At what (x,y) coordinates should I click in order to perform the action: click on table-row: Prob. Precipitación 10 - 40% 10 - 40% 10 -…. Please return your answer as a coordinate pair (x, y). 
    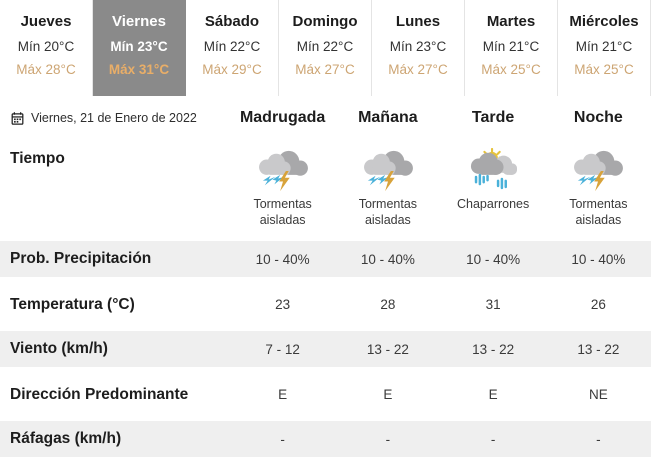
    Looking at the image, I should click on (325, 259).